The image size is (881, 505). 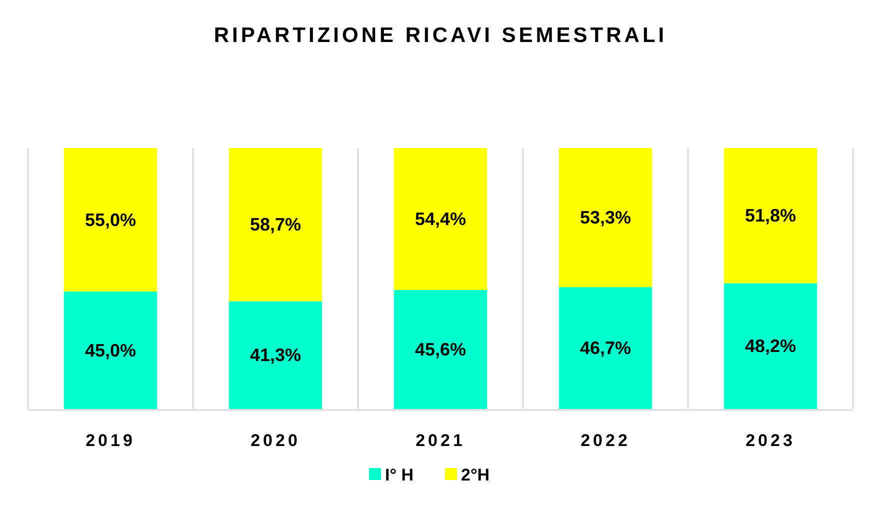 I want to click on data-label: 45,0%, so click(x=110, y=350).